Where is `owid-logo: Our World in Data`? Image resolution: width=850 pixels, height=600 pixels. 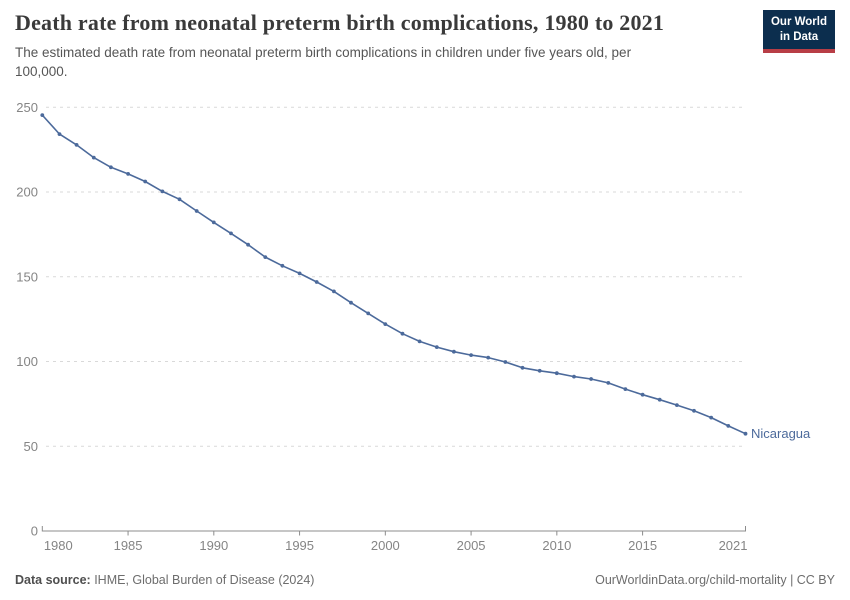 owid-logo: Our World in Data is located at coordinates (798, 31).